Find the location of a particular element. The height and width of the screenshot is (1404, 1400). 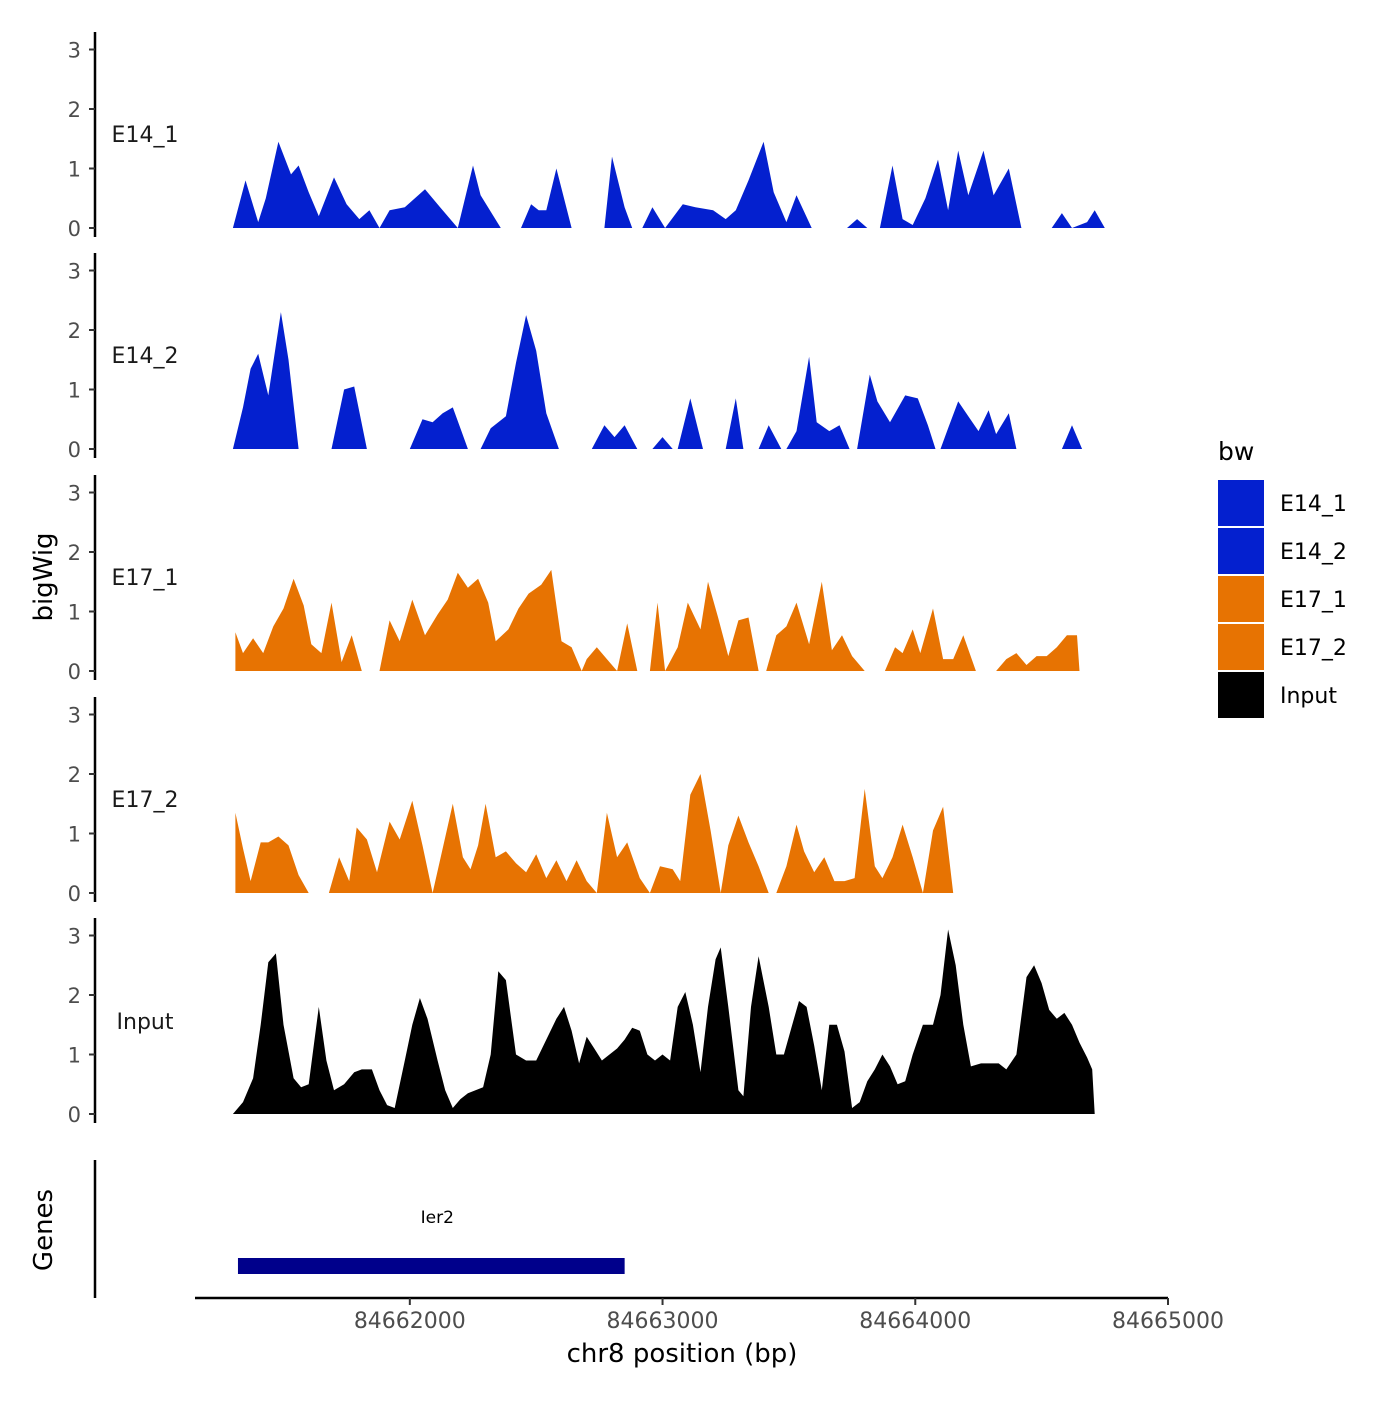

y-axis-title: bigWig is located at coordinates (44, 576).